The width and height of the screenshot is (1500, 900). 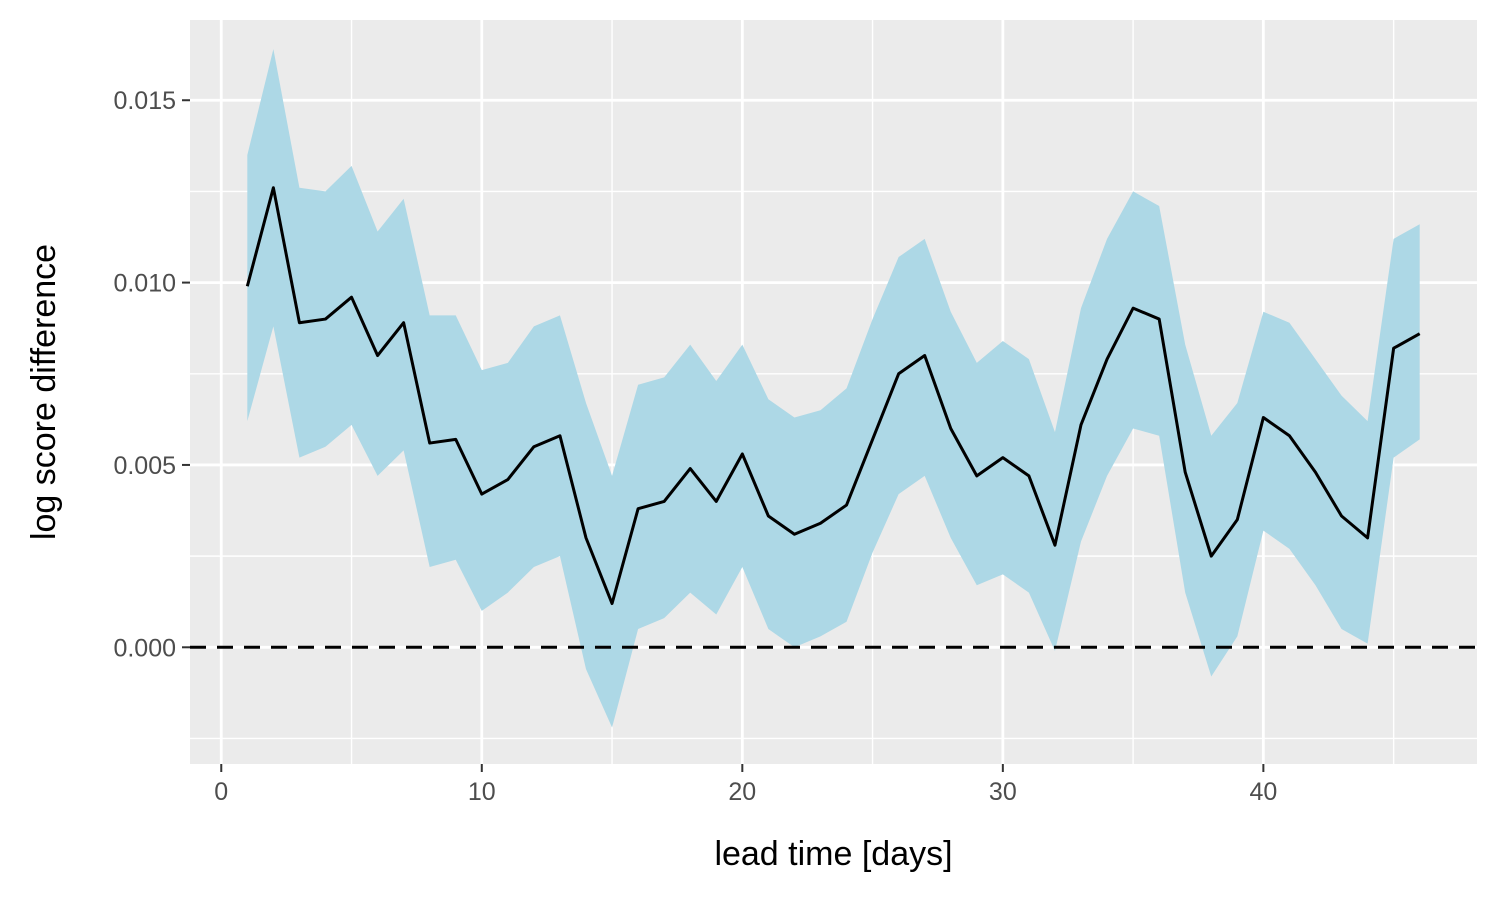 What do you see at coordinates (742, 792) in the screenshot?
I see `x-tick-label: 20` at bounding box center [742, 792].